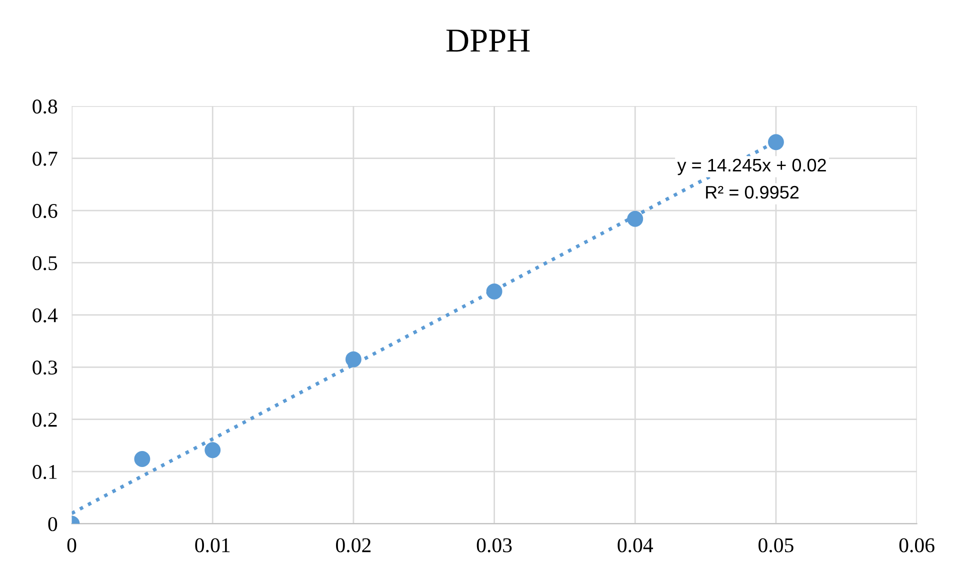  Describe the element at coordinates (751, 167) in the screenshot. I see `annotation: y = 14.245x + 0.02` at that location.